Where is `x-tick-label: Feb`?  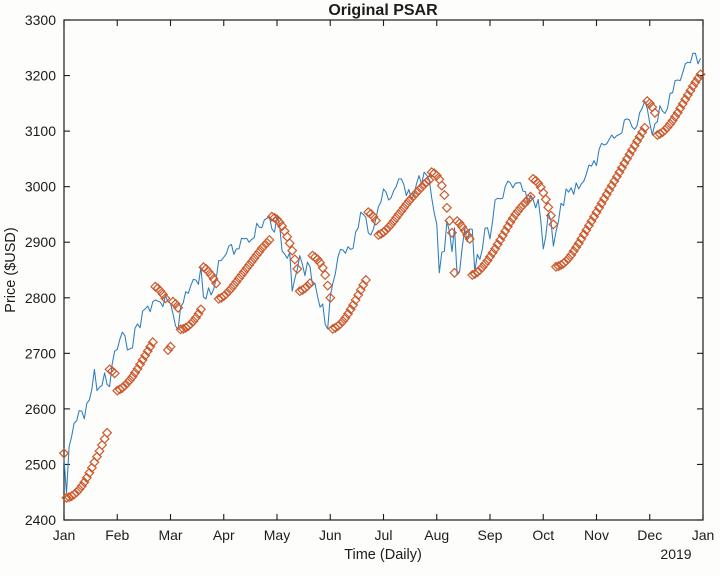
x-tick-label: Feb is located at coordinates (117, 535).